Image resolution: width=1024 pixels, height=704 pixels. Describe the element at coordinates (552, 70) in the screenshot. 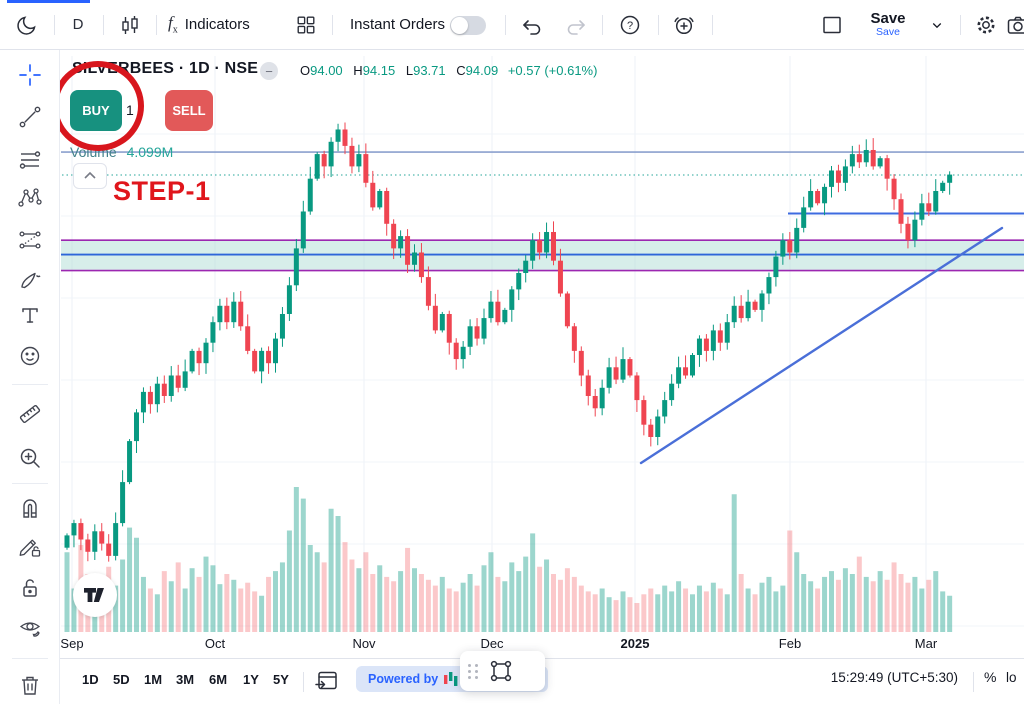

I see `change-value: +0.57 (+0.61%)` at that location.